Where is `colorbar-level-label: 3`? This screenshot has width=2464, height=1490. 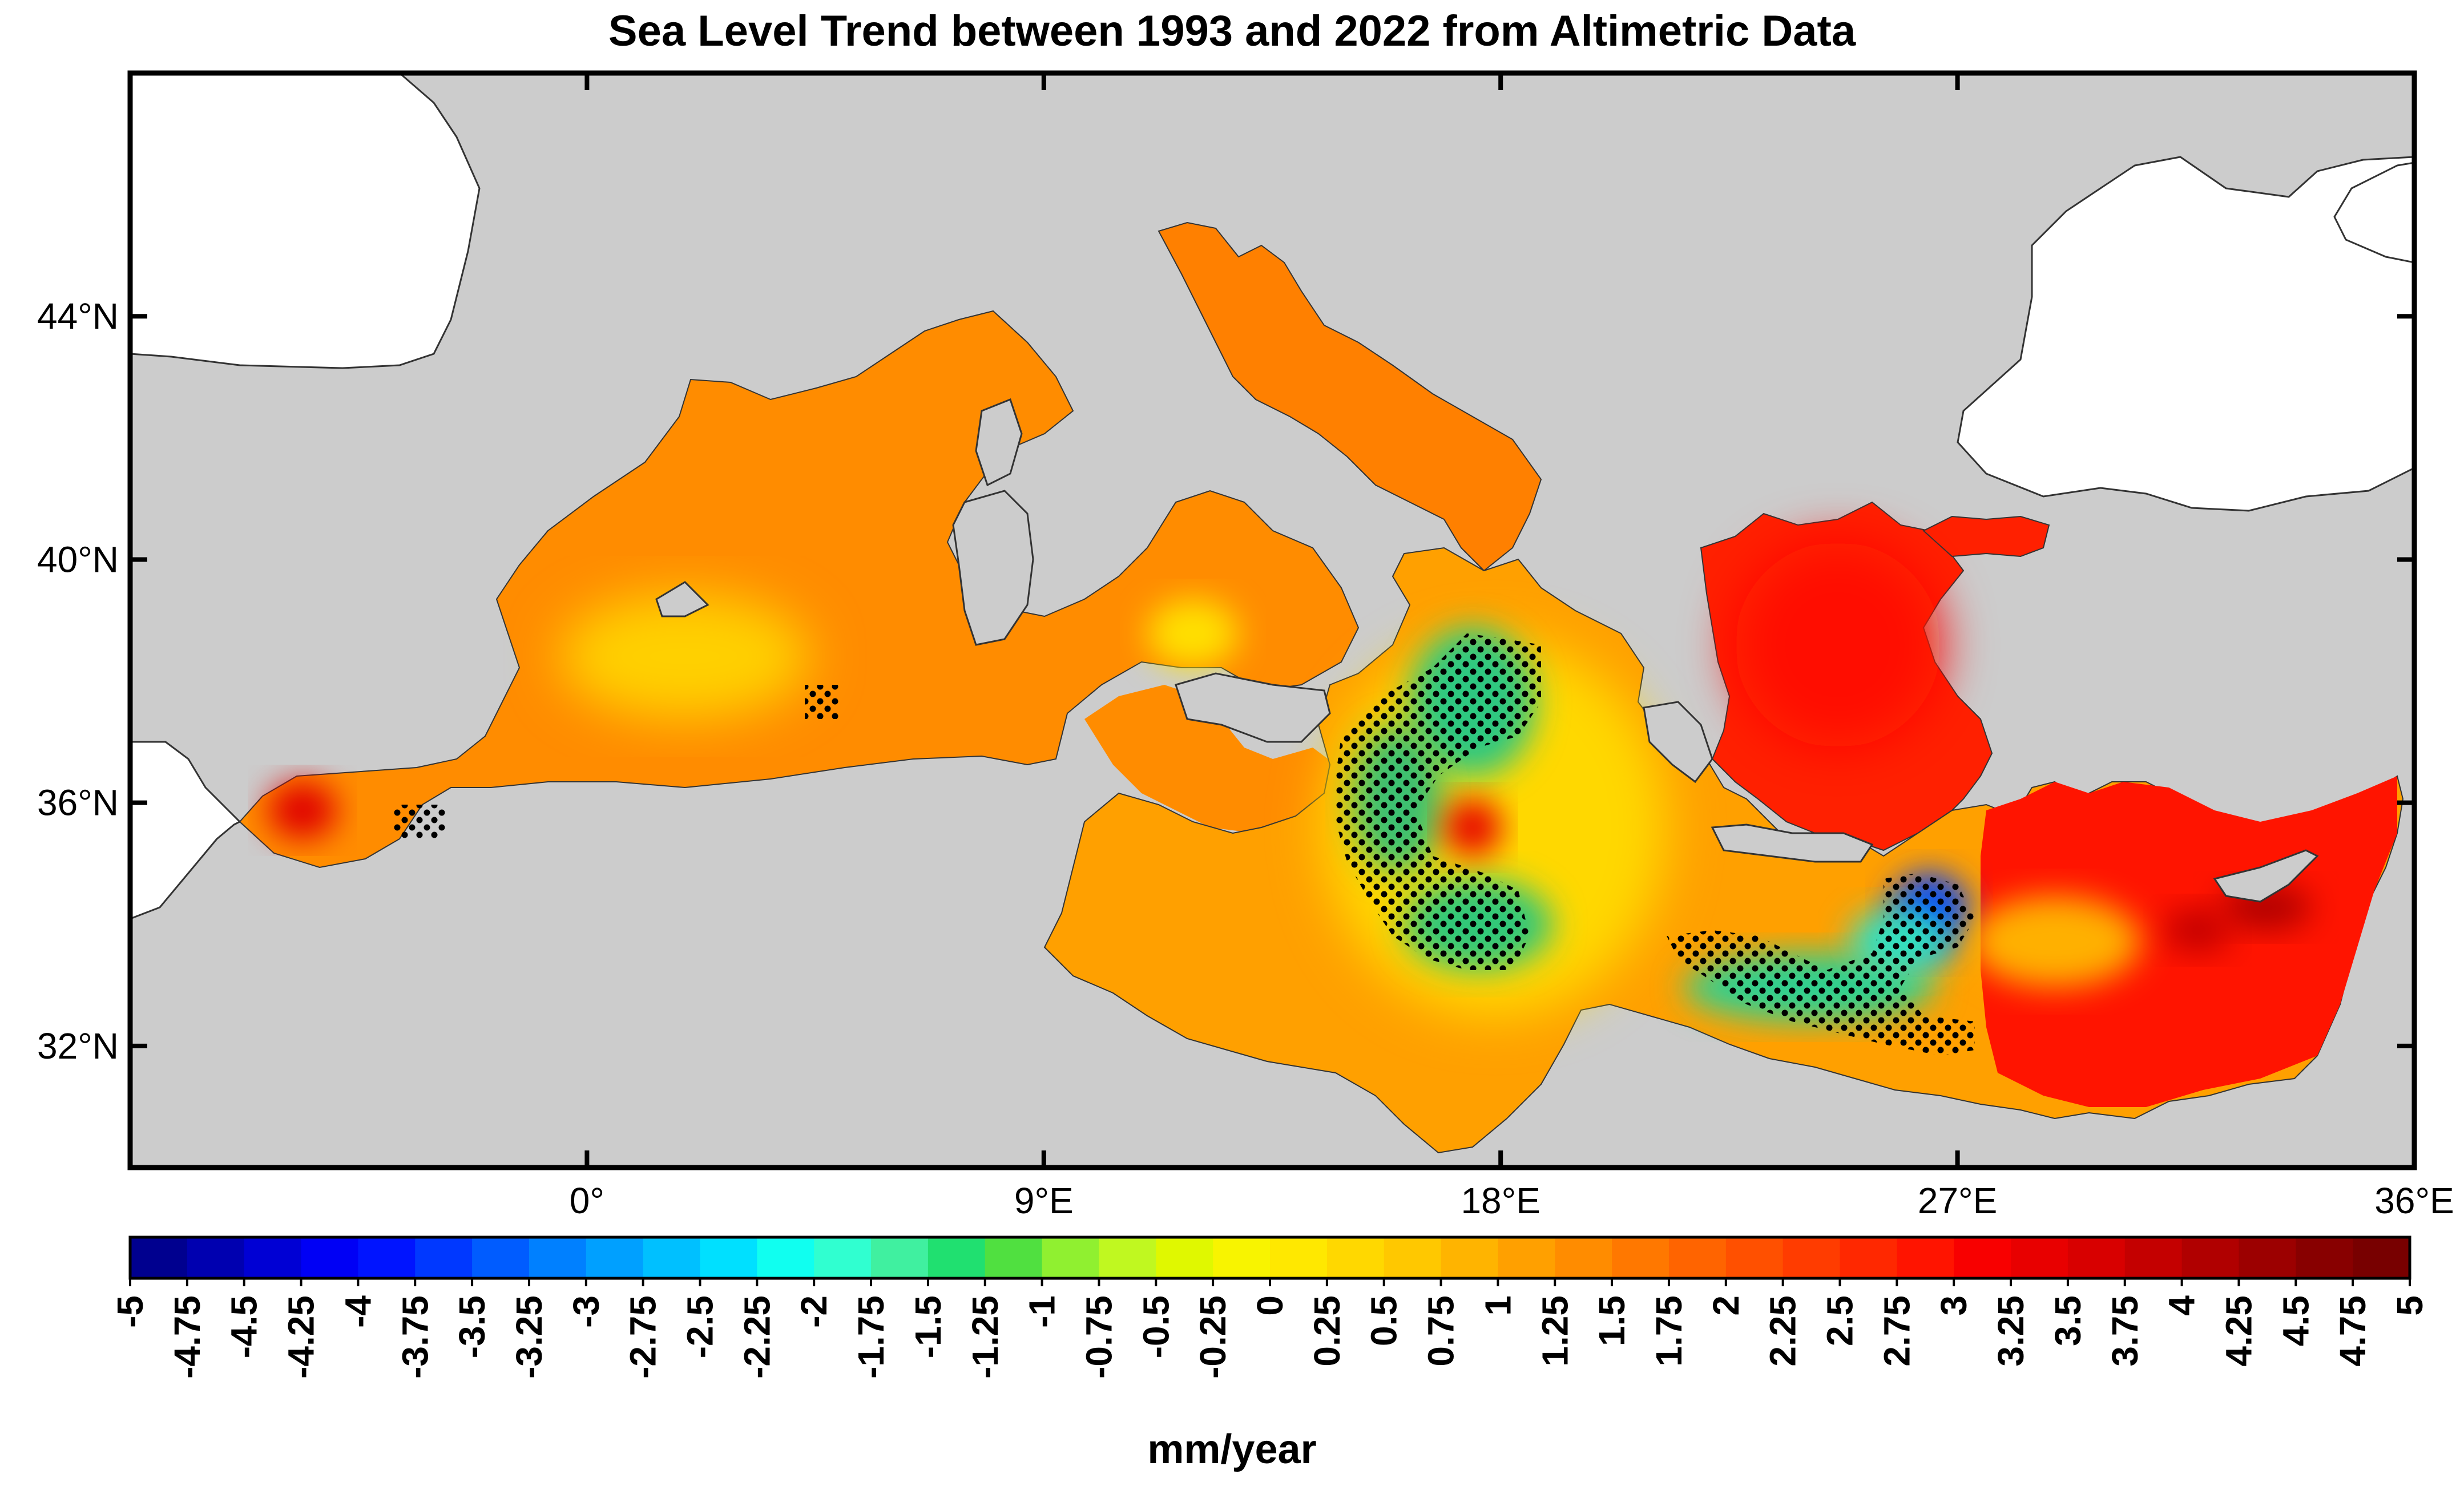
colorbar-level-label: 3 is located at coordinates (1953, 1305).